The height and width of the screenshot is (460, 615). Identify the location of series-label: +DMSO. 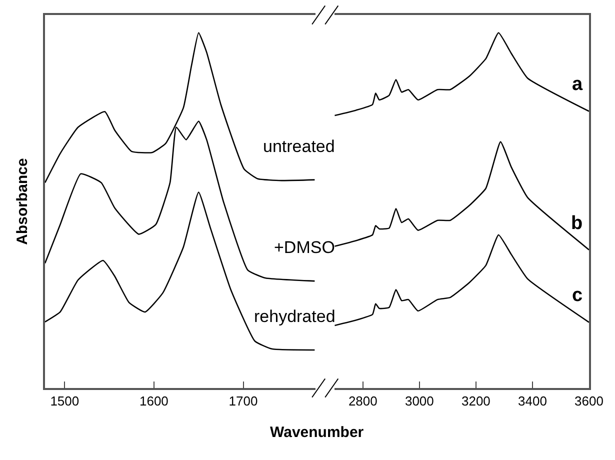
(304, 247).